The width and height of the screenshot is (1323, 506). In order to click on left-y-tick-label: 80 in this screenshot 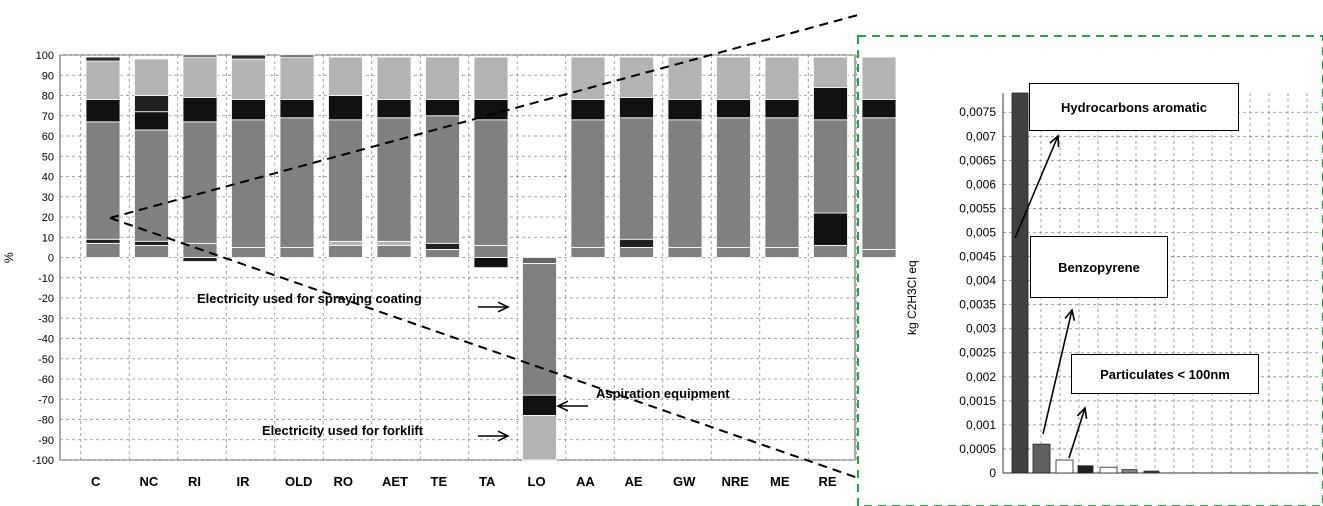, I will do `click(48, 97)`.